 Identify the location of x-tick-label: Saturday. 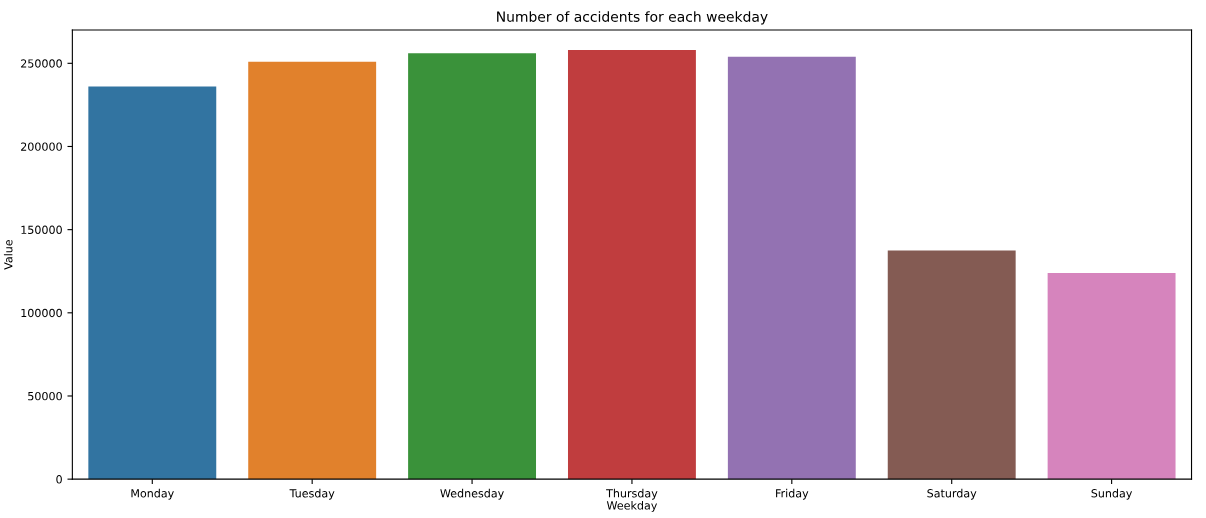
(952, 494).